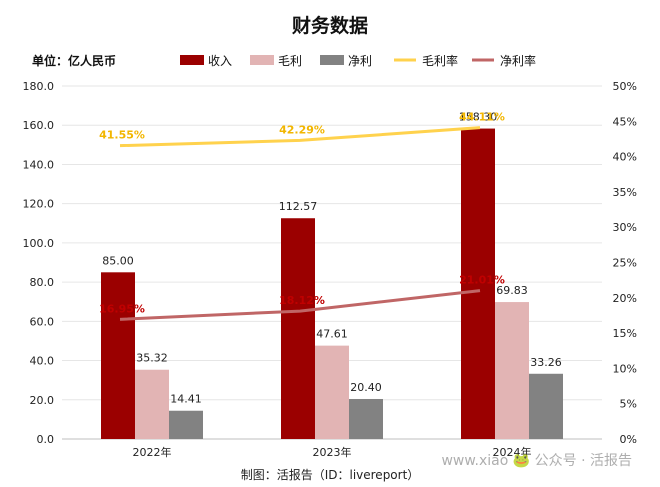 The height and width of the screenshot is (487, 660). I want to click on legend-label: 净利, so click(360, 61).